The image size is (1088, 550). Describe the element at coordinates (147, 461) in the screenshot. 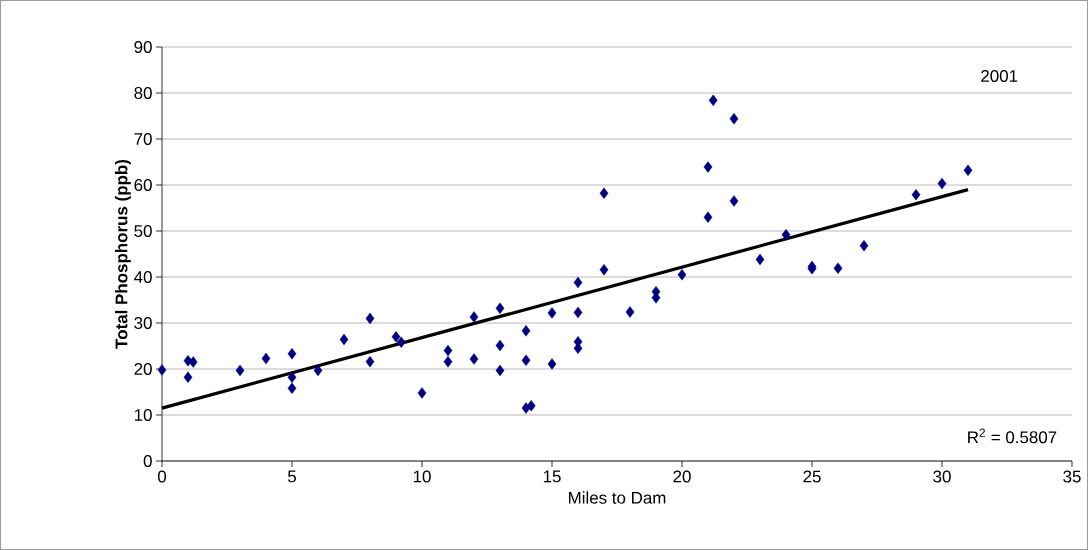

I see `y-tick-label: 0` at that location.